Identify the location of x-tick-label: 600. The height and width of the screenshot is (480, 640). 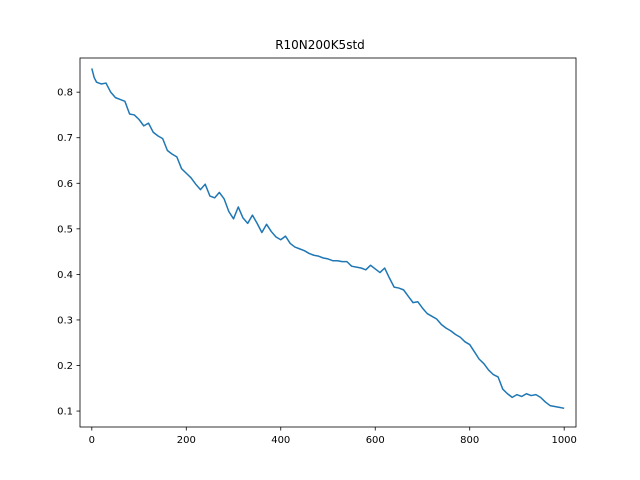
(375, 440).